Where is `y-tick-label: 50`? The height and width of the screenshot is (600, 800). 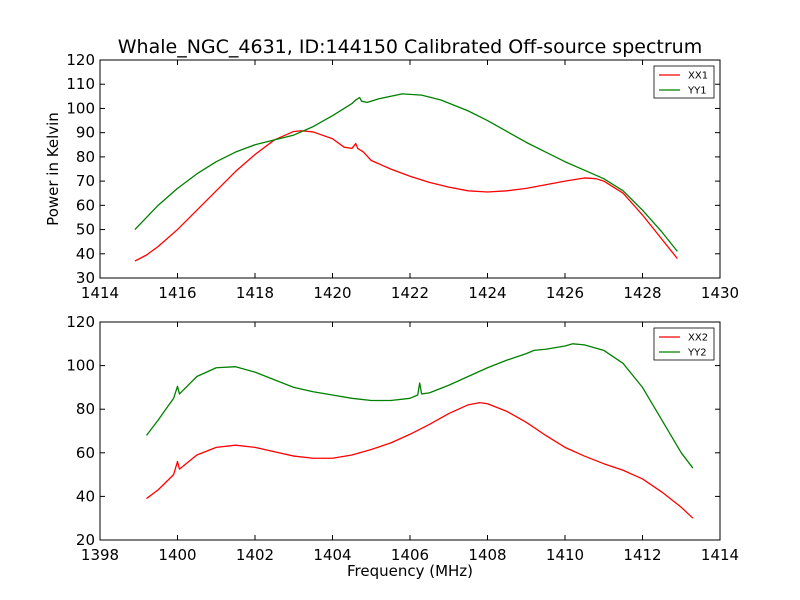 y-tick-label: 50 is located at coordinates (85, 230).